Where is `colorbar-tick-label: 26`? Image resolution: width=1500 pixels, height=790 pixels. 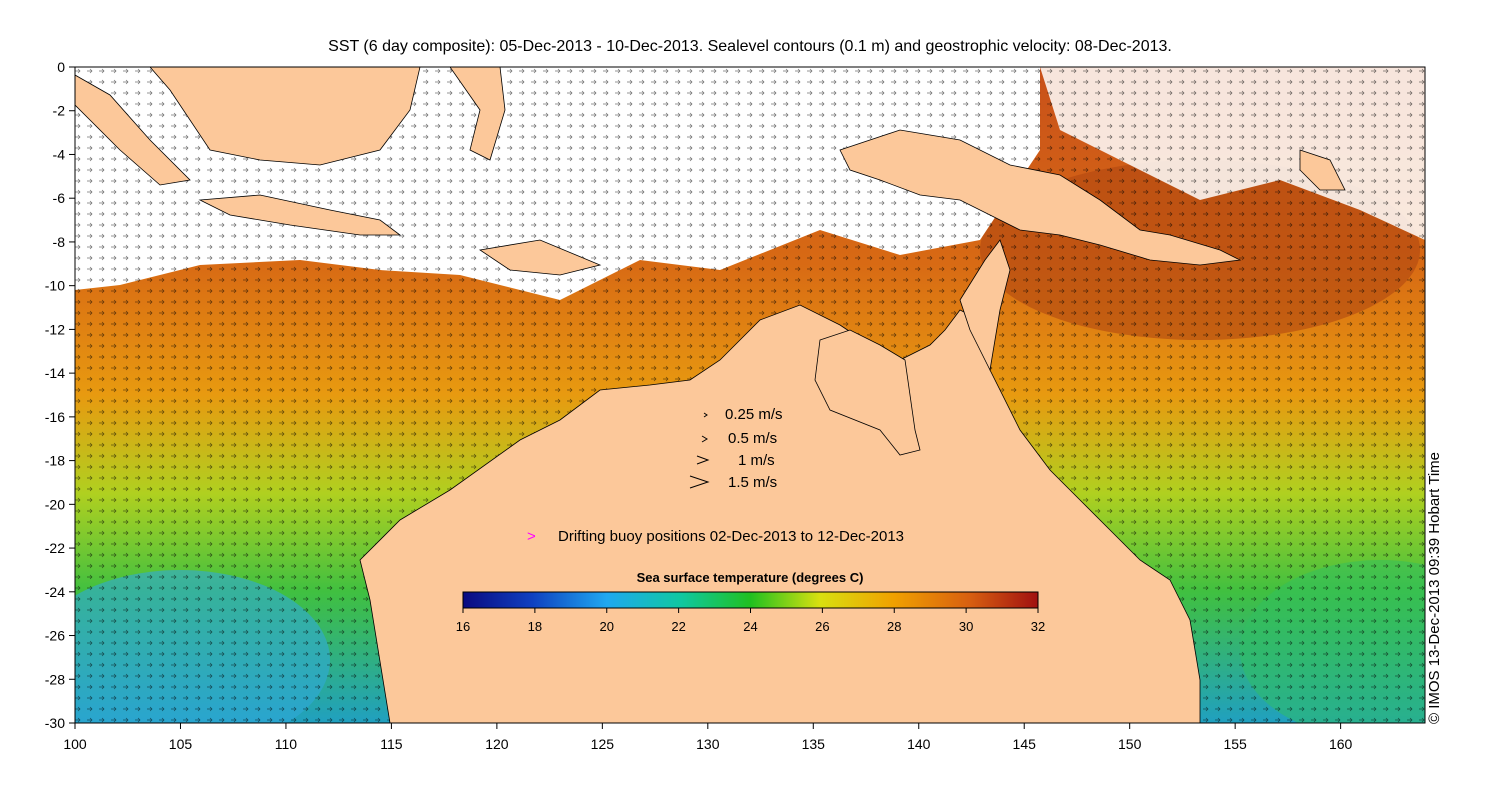
colorbar-tick-label: 26 is located at coordinates (822, 626).